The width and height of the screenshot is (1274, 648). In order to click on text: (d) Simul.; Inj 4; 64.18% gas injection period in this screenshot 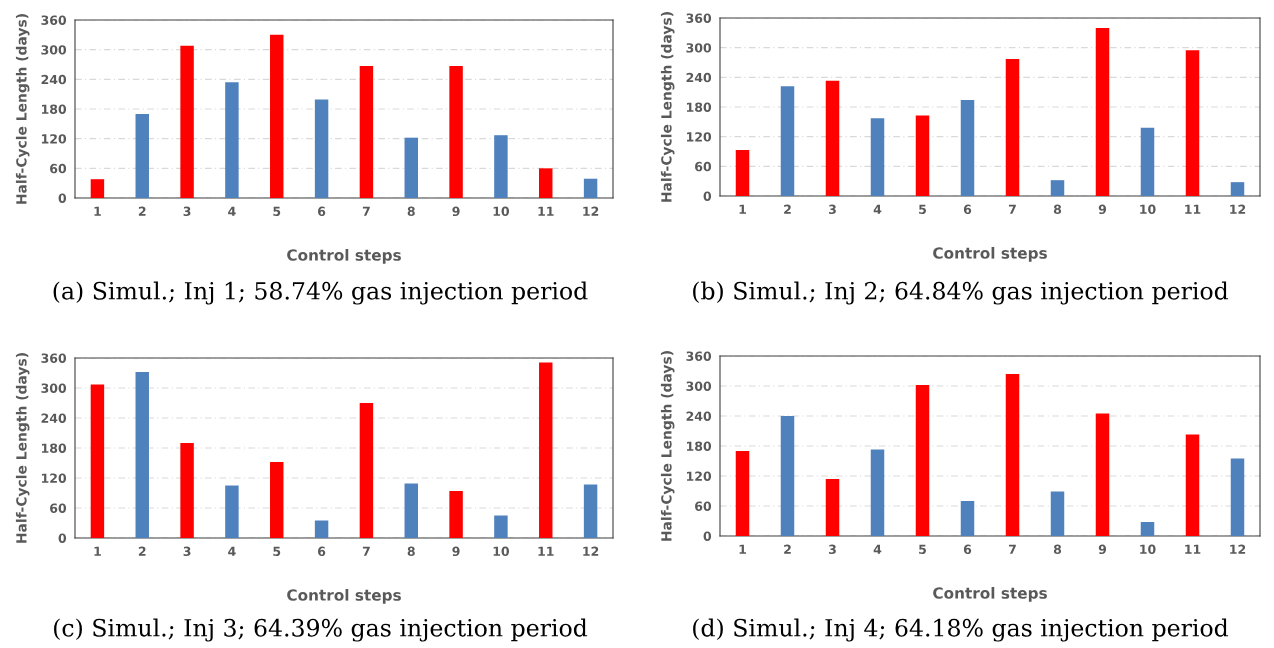, I will do `click(961, 630)`.